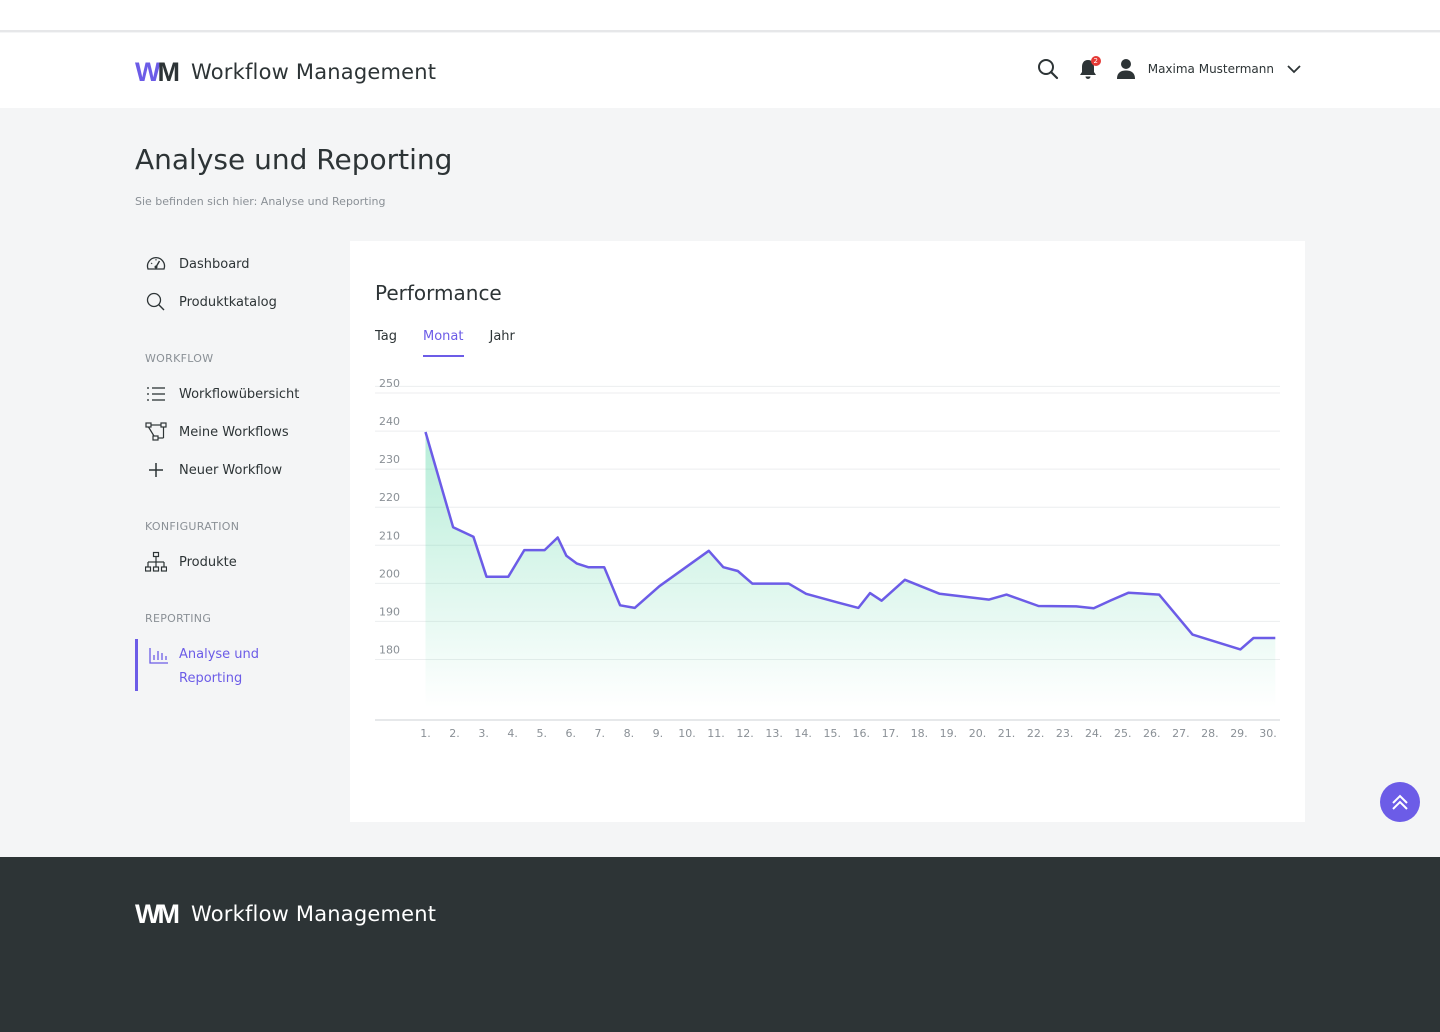  Describe the element at coordinates (231, 470) in the screenshot. I see `sidebar-item-label: Neuer Workflow` at that location.